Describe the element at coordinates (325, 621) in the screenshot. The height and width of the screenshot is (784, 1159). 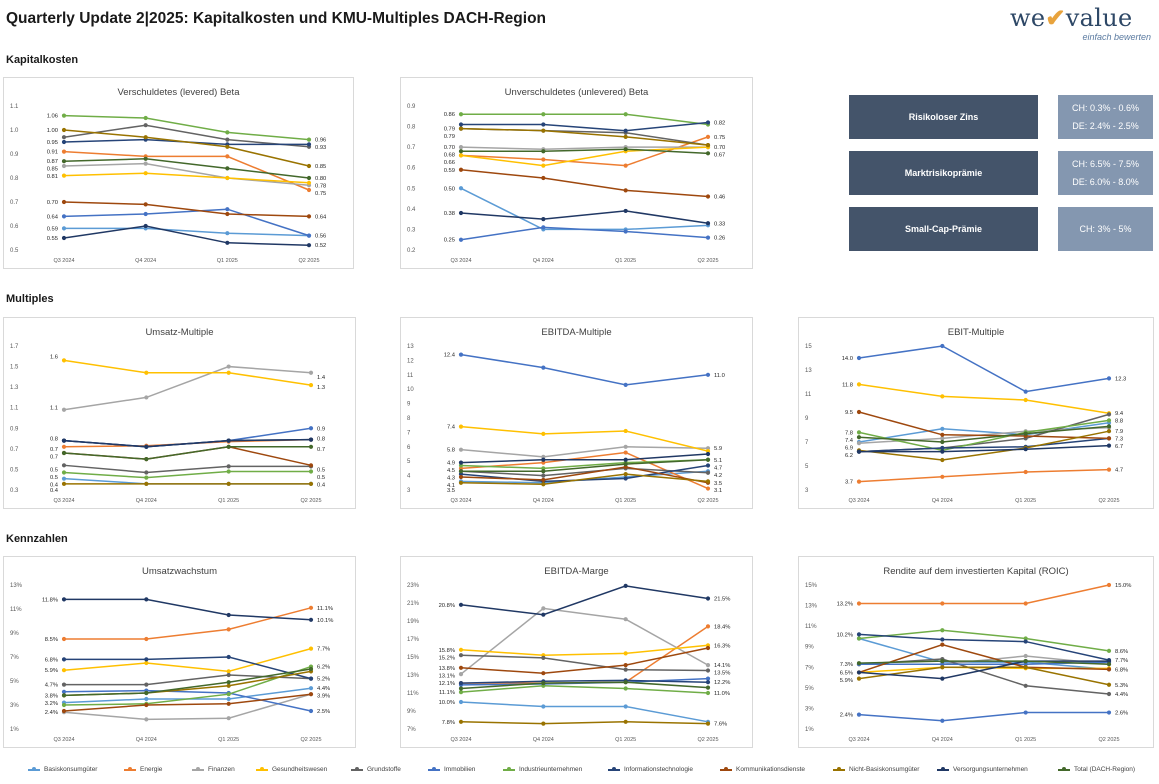
I see `data-label: 10.1%` at that location.